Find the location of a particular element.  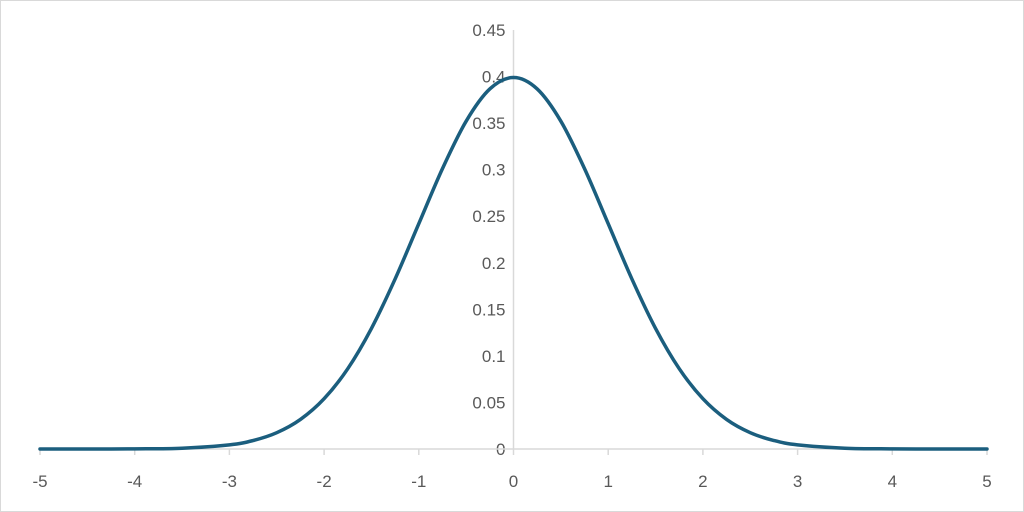

x-tick-label: -2 is located at coordinates (324, 481).